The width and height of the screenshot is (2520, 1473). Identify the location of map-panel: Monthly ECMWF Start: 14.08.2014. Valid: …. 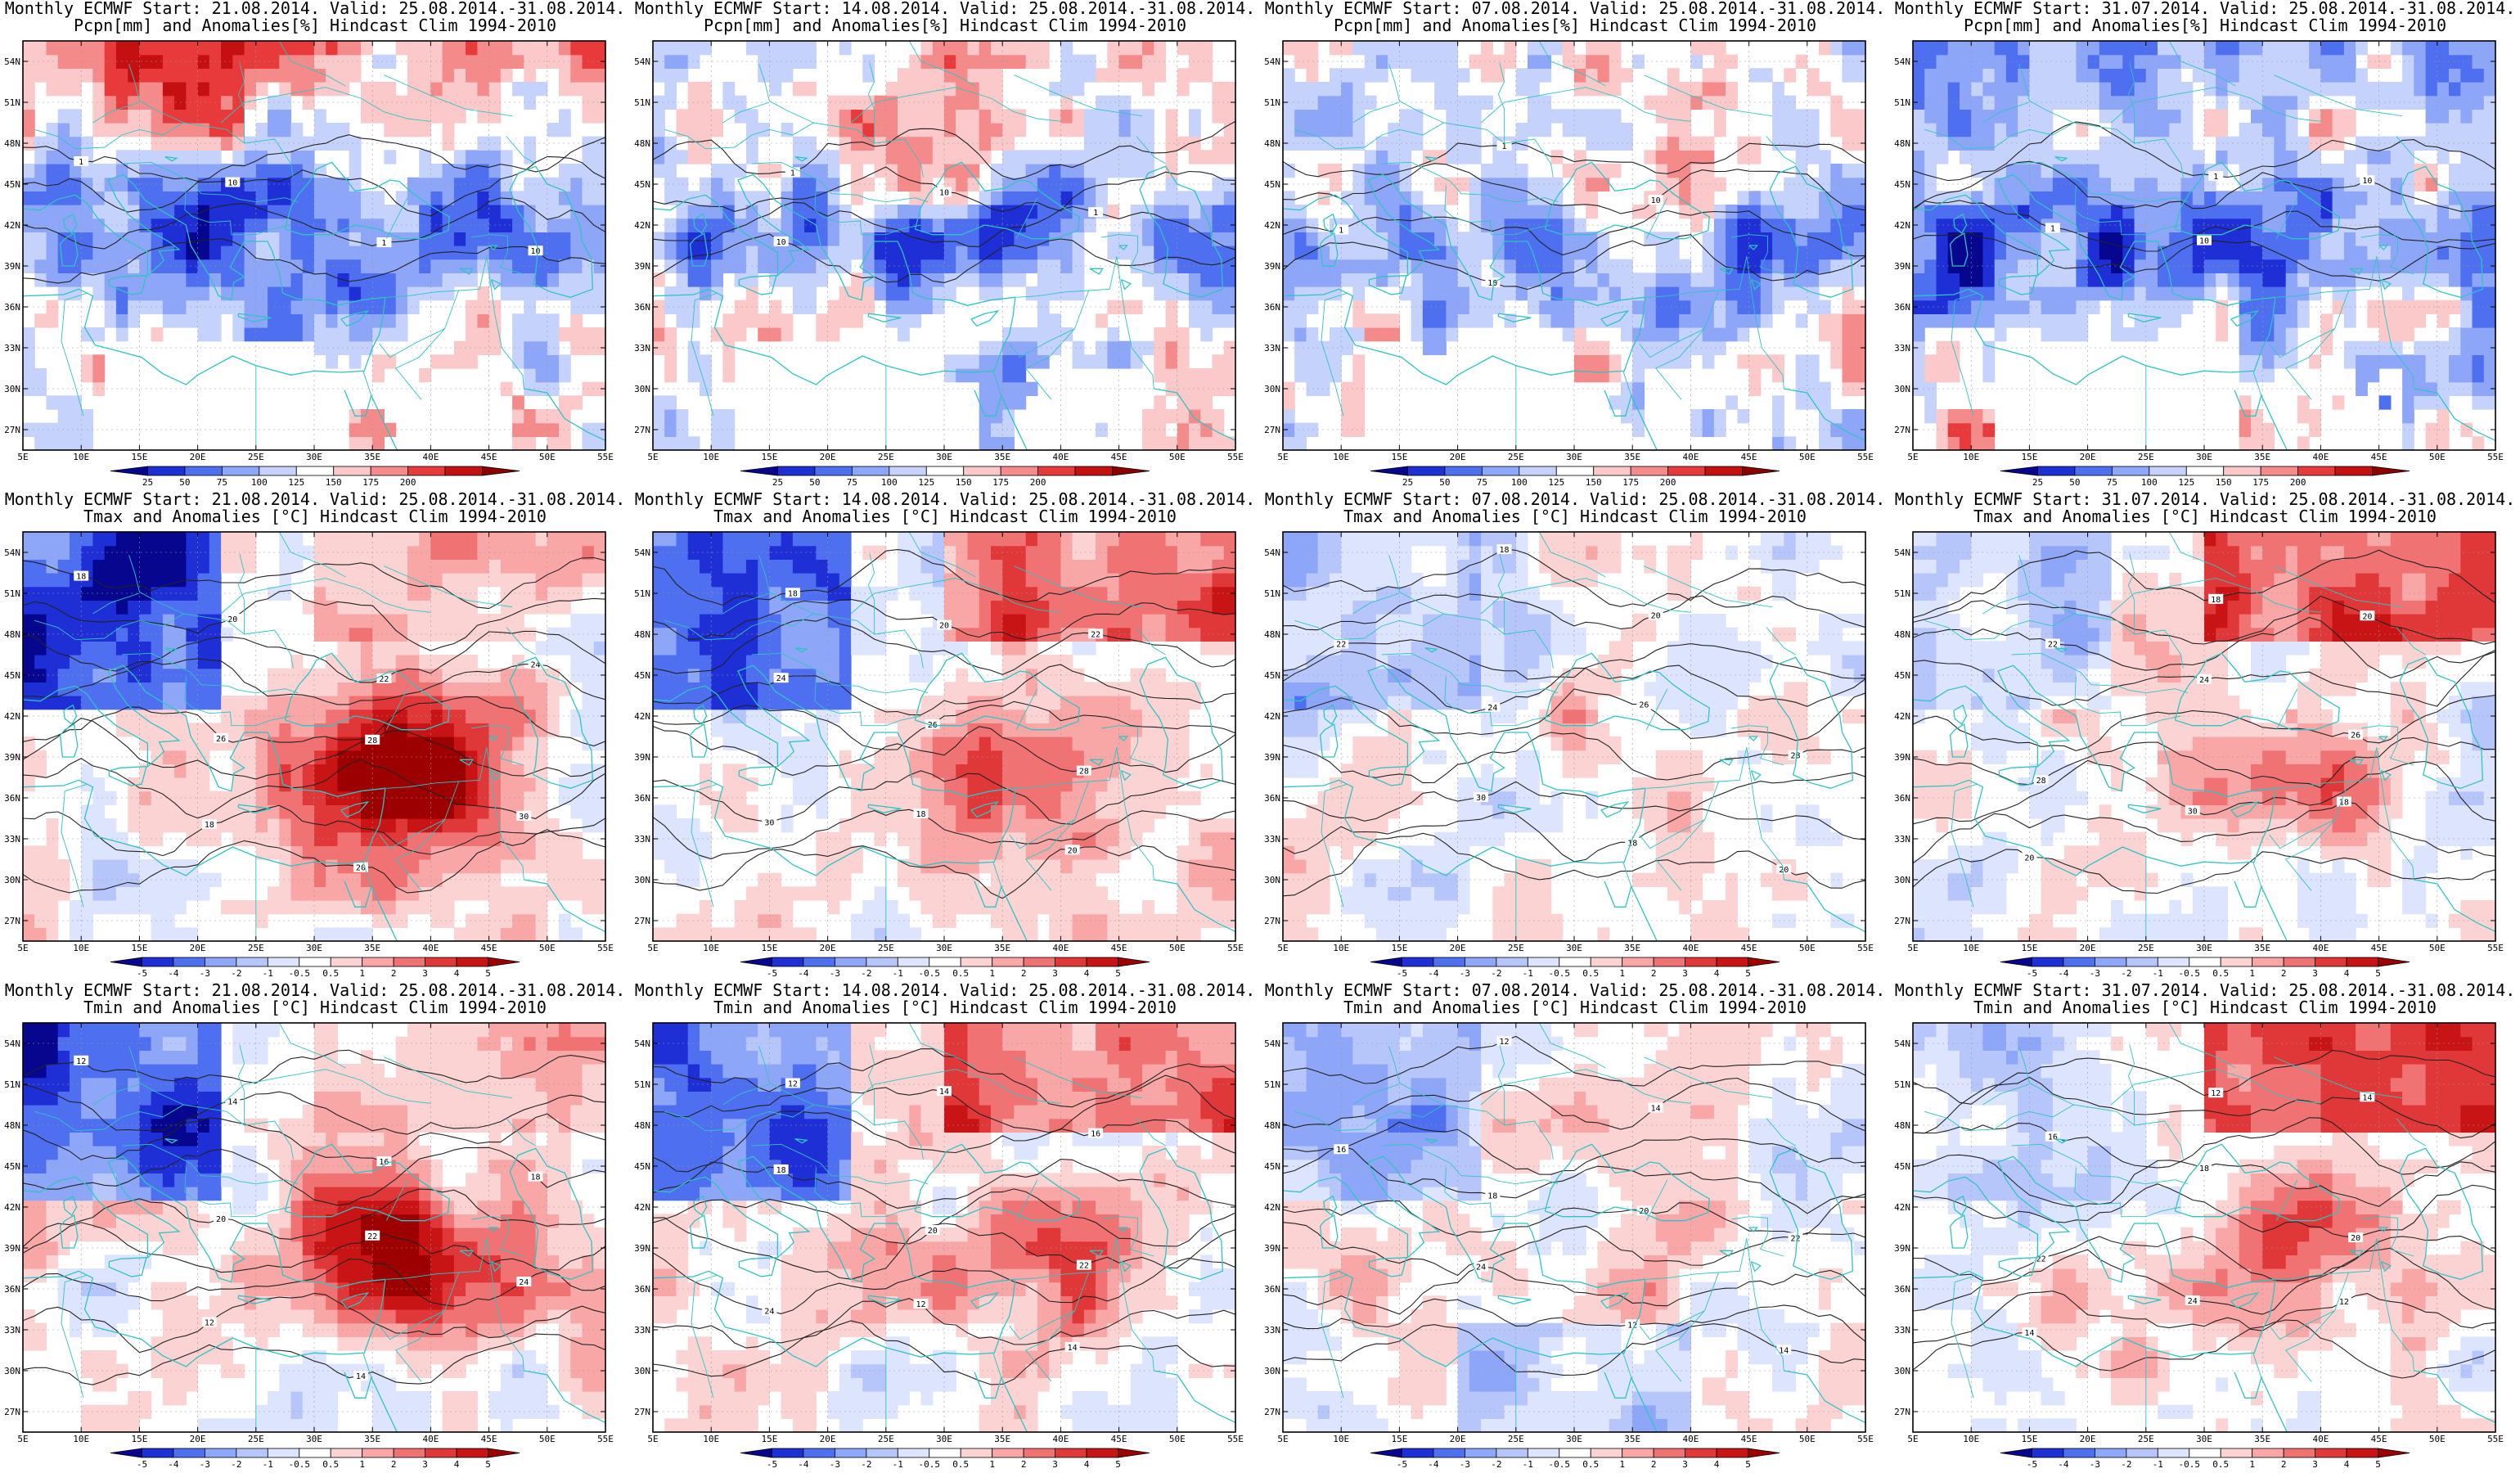
(945, 245).